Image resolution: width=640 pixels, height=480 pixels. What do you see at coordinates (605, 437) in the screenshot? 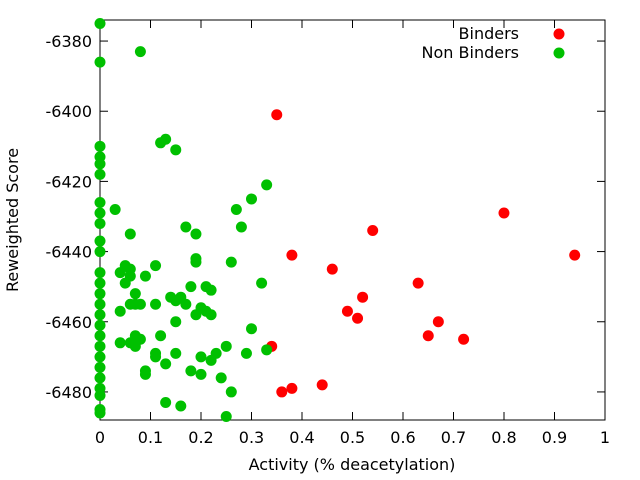
I see `x-tick-label: 1` at bounding box center [605, 437].